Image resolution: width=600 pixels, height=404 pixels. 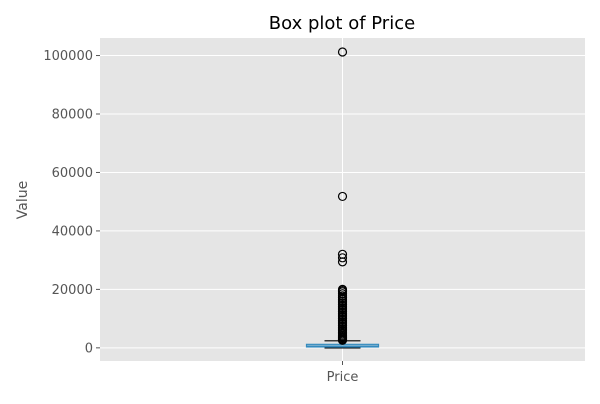 What do you see at coordinates (89, 348) in the screenshot?
I see `y-tick-label: 0` at bounding box center [89, 348].